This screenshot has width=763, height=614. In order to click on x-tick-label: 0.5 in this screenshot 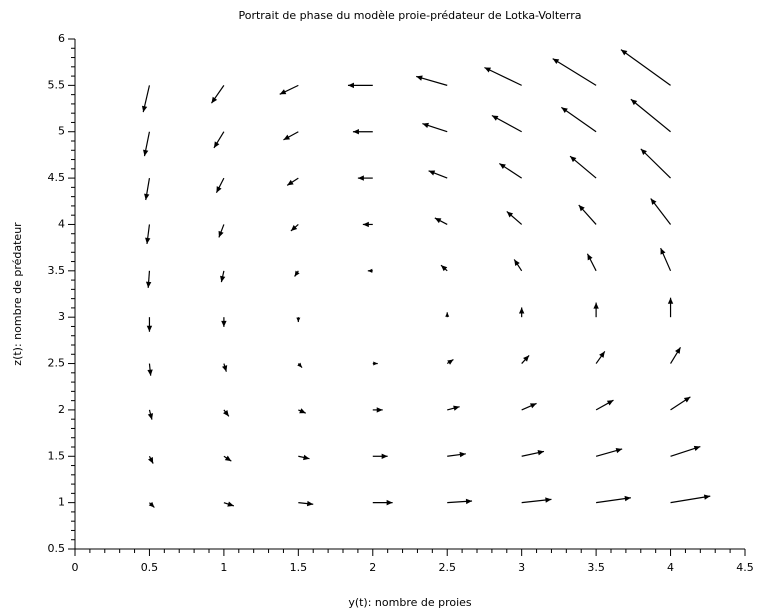, I will do `click(150, 567)`.